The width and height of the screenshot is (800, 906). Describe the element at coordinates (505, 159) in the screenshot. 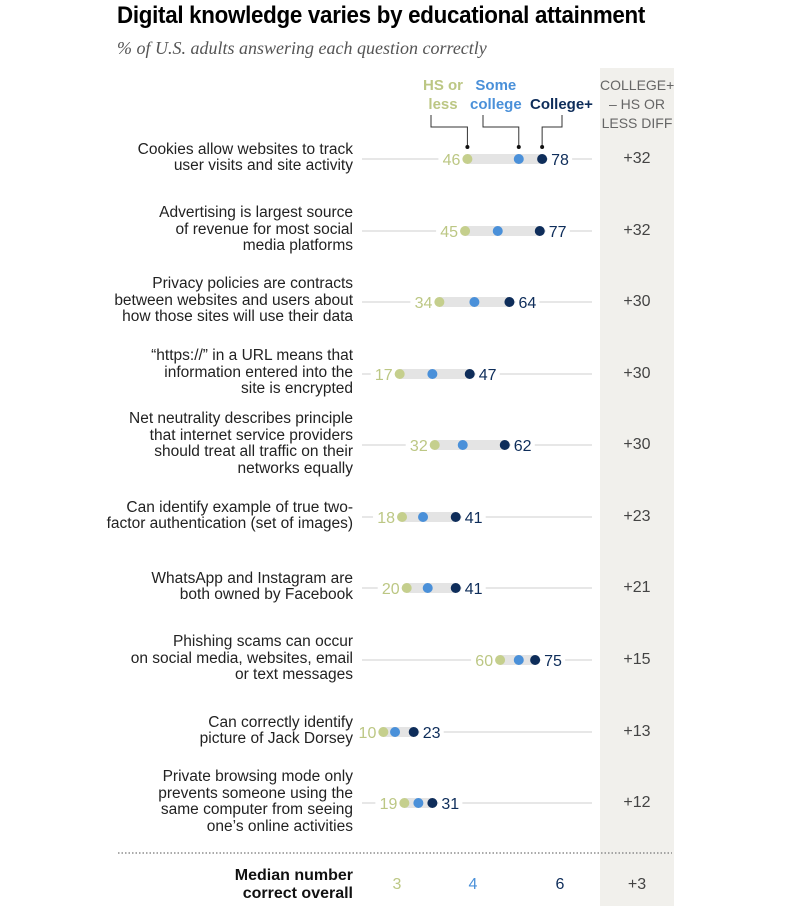

I see `range-band` at that location.